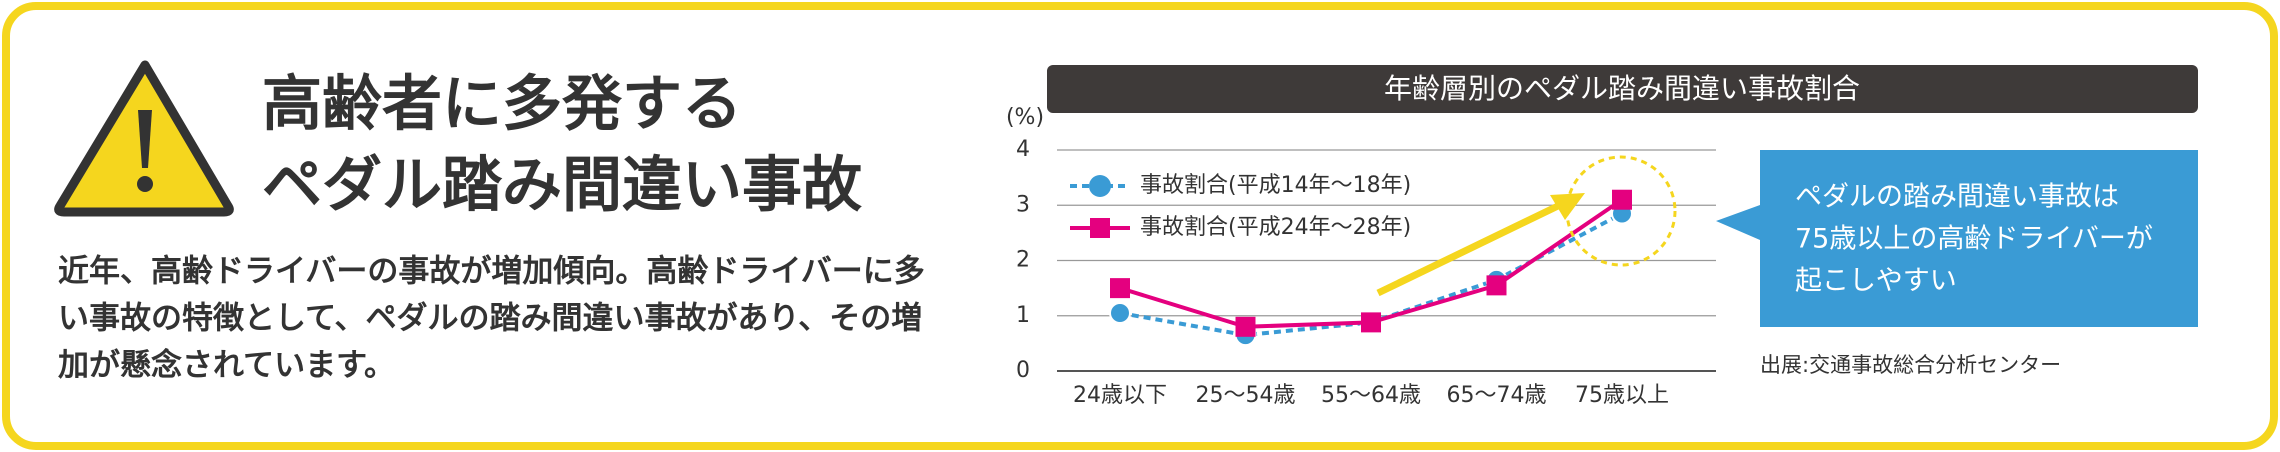  I want to click on x-tick-label: 65〜74歳, so click(1497, 395).